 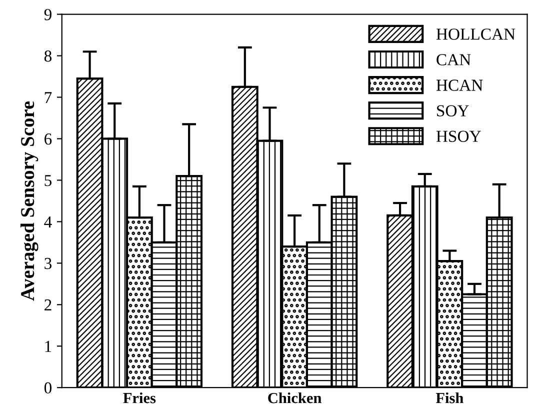 What do you see at coordinates (29, 201) in the screenshot?
I see `y-axis-title: Averaged Sensory Score` at bounding box center [29, 201].